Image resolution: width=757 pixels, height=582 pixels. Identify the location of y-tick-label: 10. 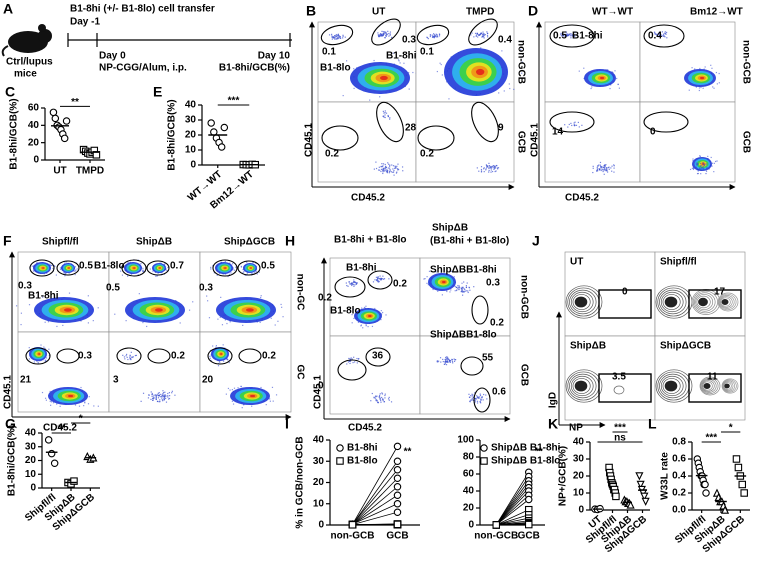
(319, 503).